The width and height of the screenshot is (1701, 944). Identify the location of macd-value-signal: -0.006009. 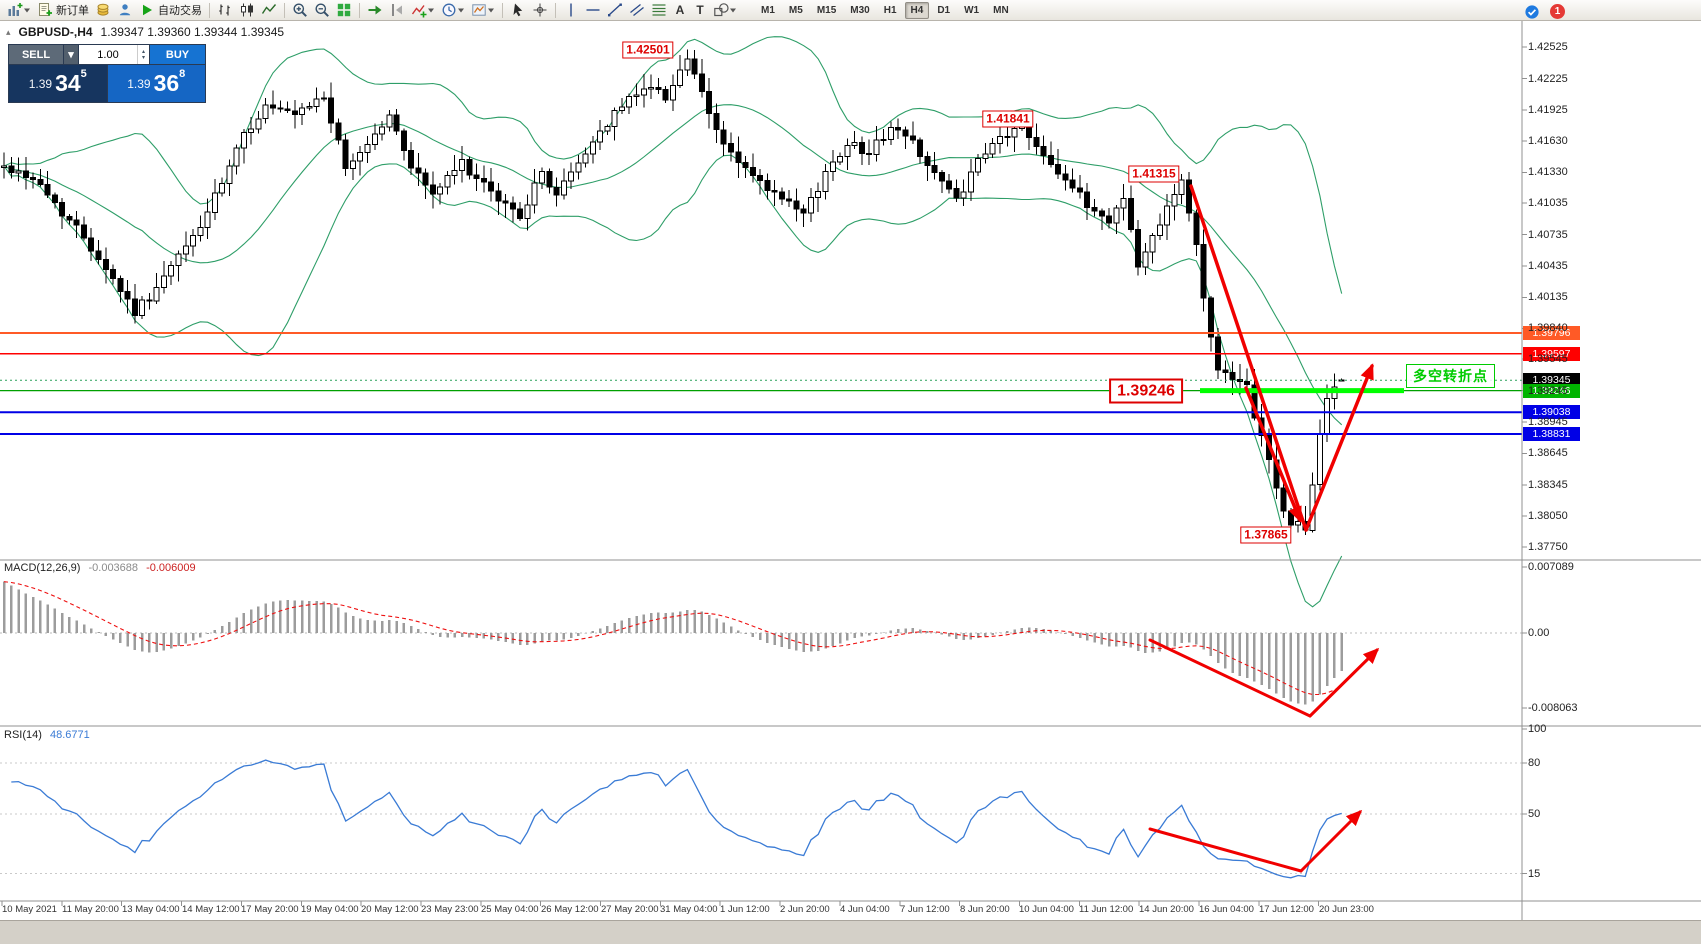
(171, 568).